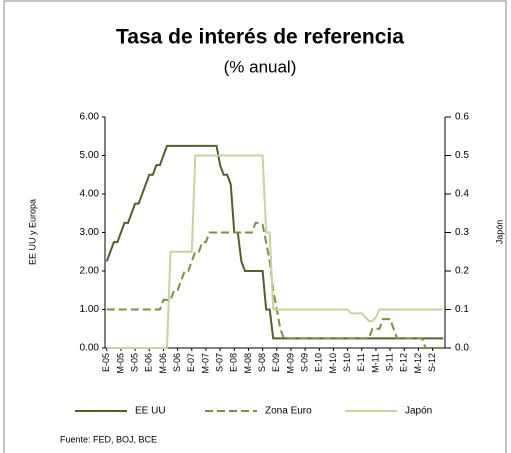 The image size is (511, 453). What do you see at coordinates (120, 363) in the screenshot?
I see `x-tick-label: M-05` at bounding box center [120, 363].